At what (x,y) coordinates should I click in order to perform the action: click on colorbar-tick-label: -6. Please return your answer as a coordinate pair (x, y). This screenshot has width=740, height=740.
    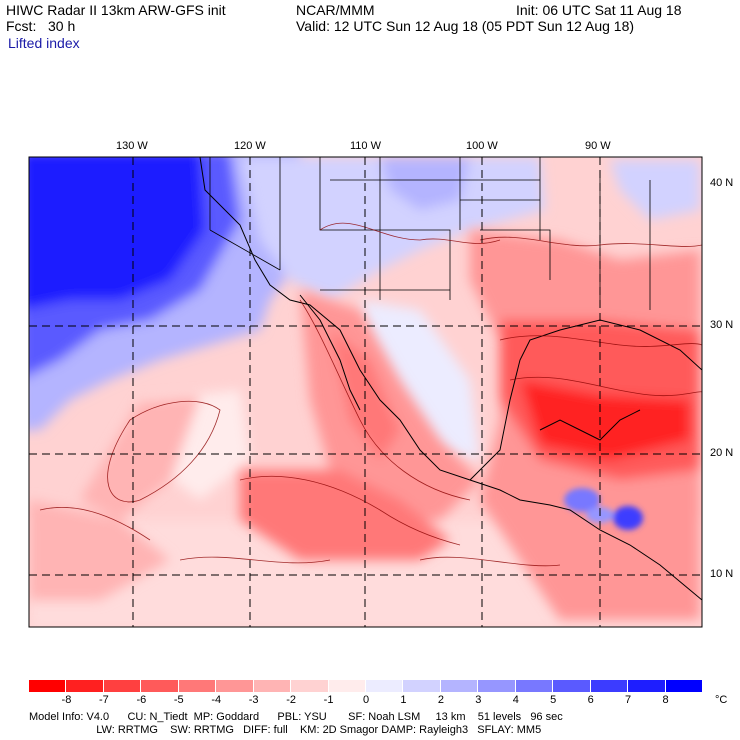
    Looking at the image, I should click on (141, 700).